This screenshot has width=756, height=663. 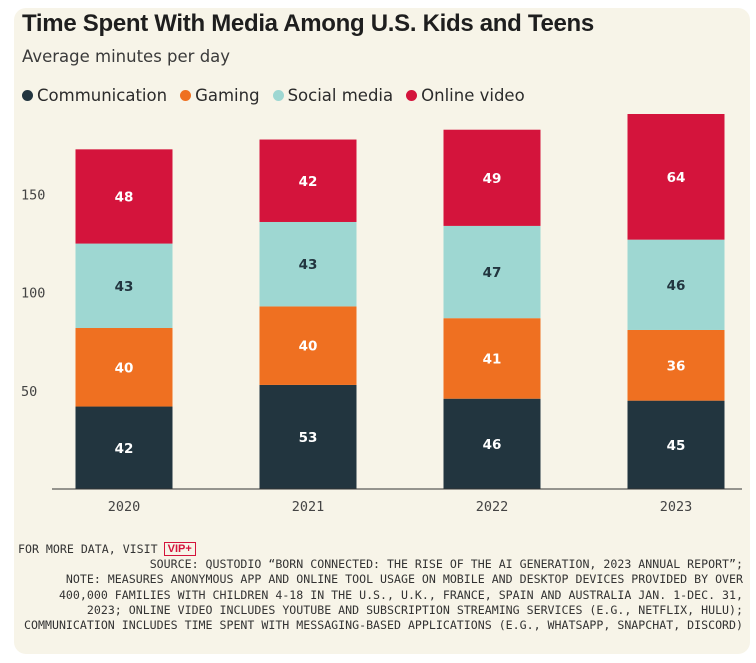 I want to click on bar-communication-2022, so click(x=492, y=443).